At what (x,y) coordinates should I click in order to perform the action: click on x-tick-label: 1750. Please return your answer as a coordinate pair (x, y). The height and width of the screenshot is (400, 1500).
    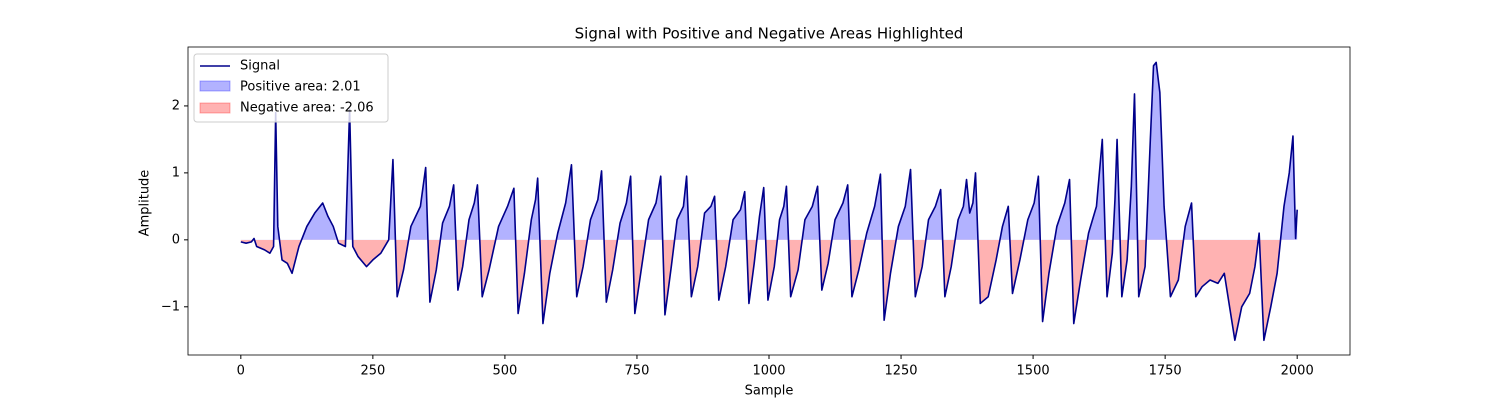
    Looking at the image, I should click on (1165, 371).